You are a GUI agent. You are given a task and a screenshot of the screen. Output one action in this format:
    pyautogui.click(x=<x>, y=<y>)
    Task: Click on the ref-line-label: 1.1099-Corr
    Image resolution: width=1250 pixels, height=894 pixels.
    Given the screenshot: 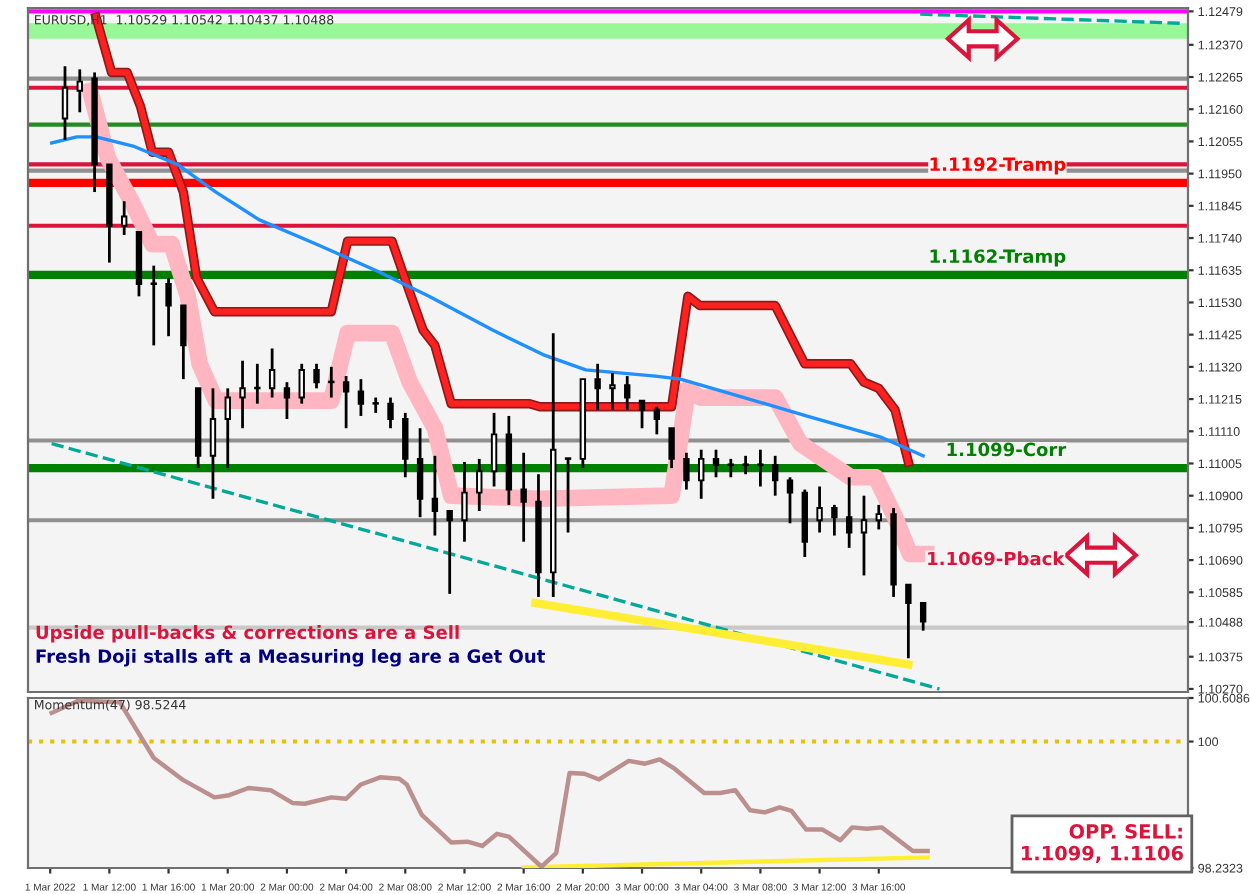 What is the action you would take?
    pyautogui.click(x=1007, y=449)
    